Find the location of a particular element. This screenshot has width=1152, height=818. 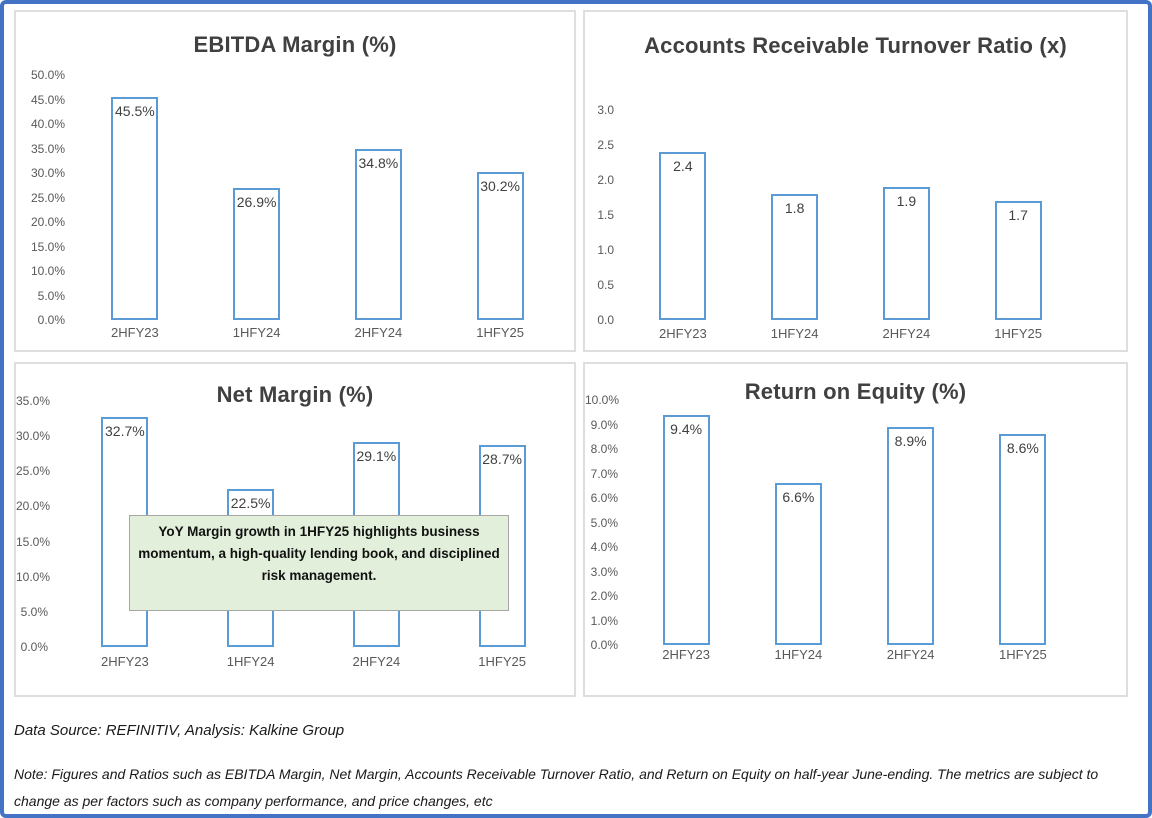

y-axis-tick-label: 6.0% is located at coordinates (604, 498).